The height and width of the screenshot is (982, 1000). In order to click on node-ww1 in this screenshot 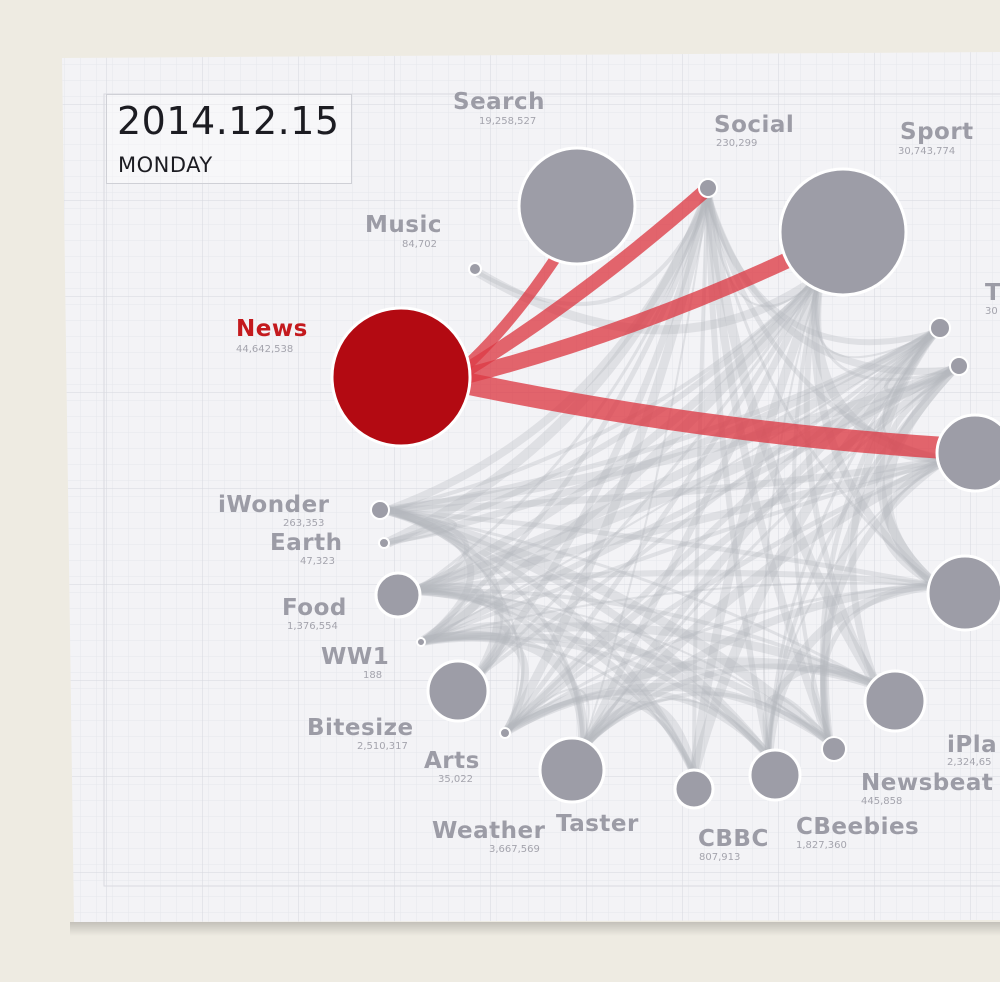, I will do `click(421, 642)`.